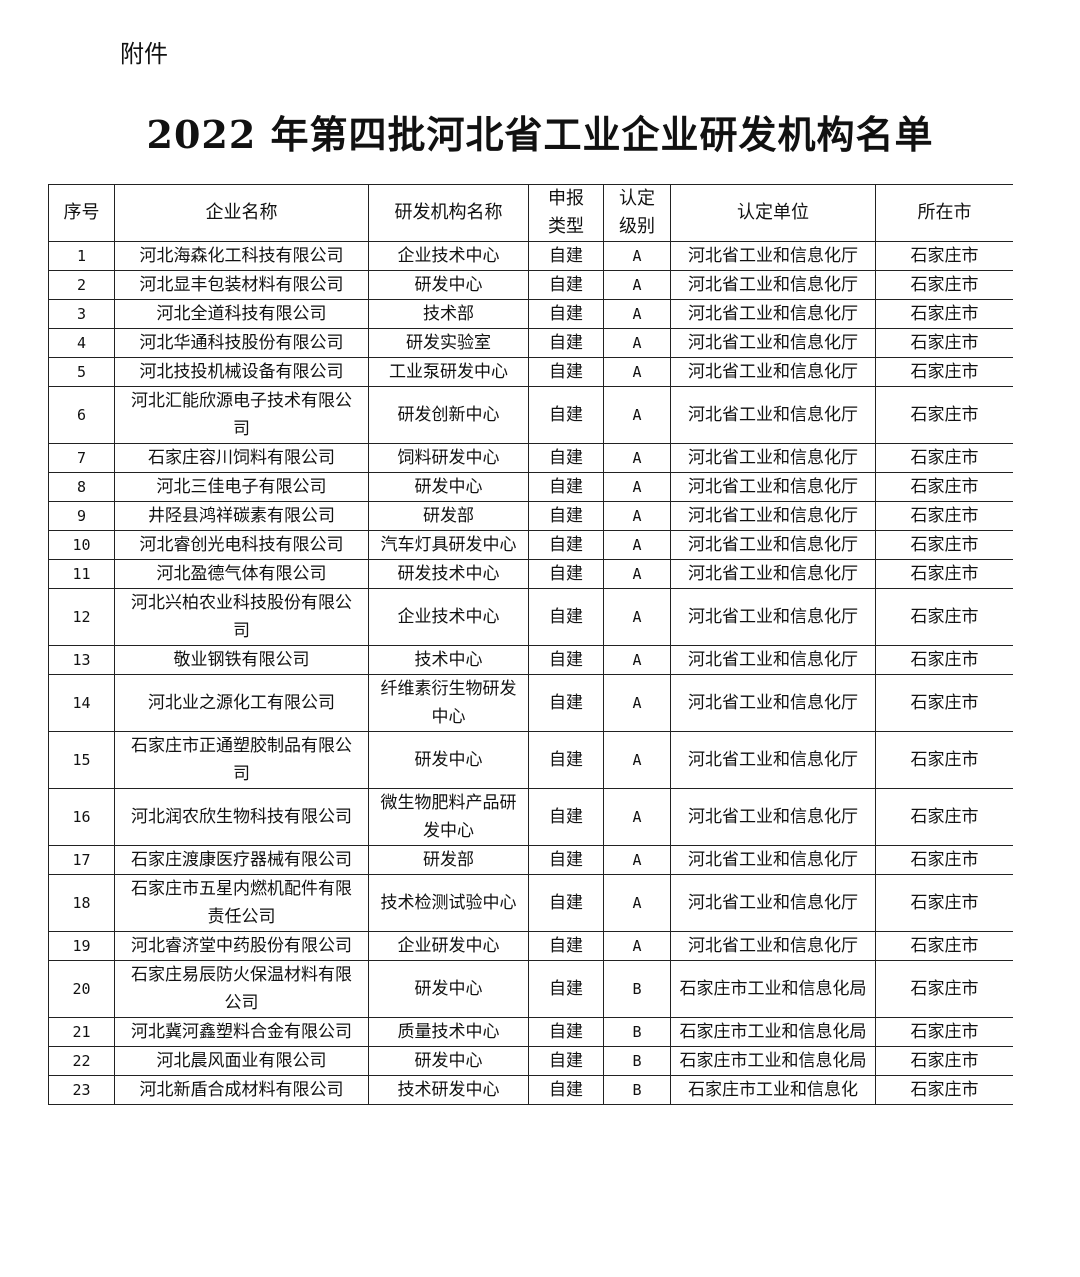 The image size is (1080, 1277). What do you see at coordinates (530, 1090) in the screenshot?
I see `table-row: 23 河北新盾合成材料有限公司 技术研发中心 自建 B 石家庄市工业和信息化 石家庄市` at bounding box center [530, 1090].